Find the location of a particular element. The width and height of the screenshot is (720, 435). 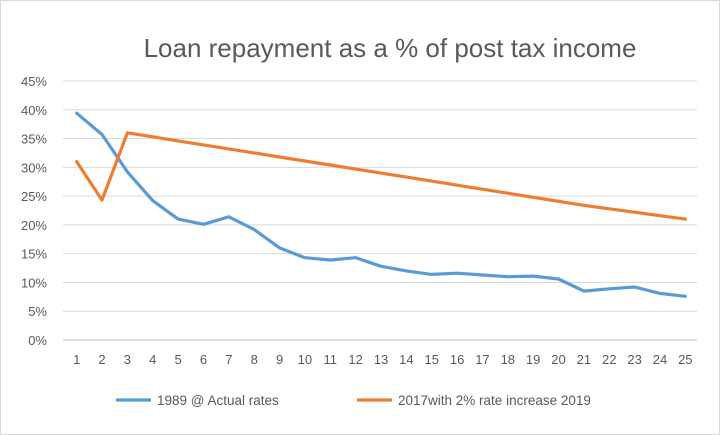

legend-item-1: 1989 @ Actual rates is located at coordinates (197, 400).